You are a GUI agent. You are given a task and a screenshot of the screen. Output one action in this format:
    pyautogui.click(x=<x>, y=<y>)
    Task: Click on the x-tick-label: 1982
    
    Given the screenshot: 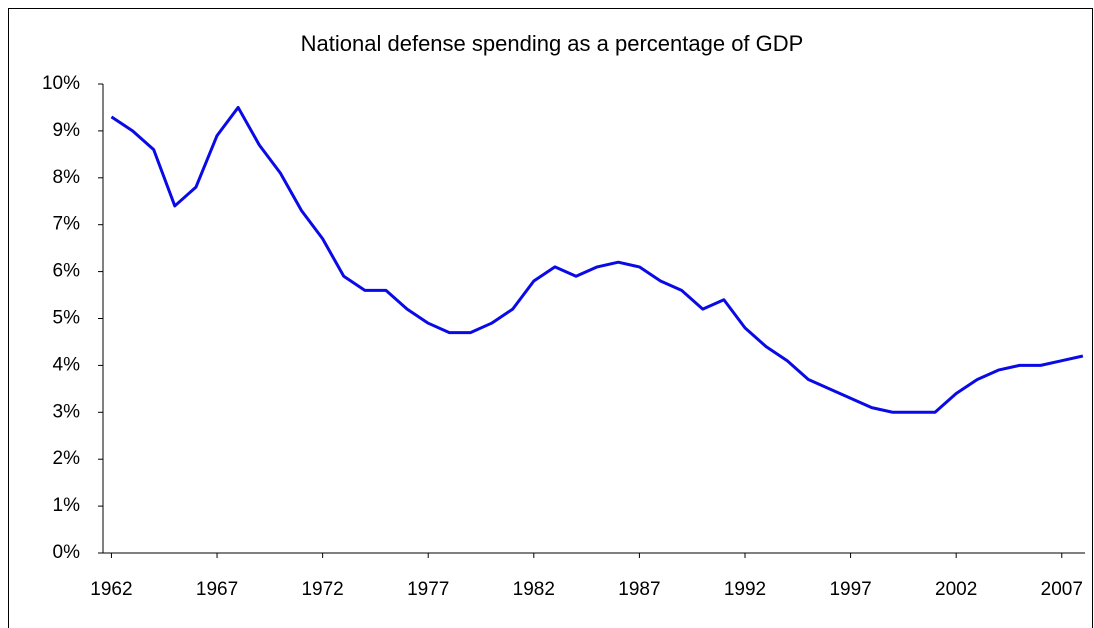 What is the action you would take?
    pyautogui.click(x=534, y=589)
    